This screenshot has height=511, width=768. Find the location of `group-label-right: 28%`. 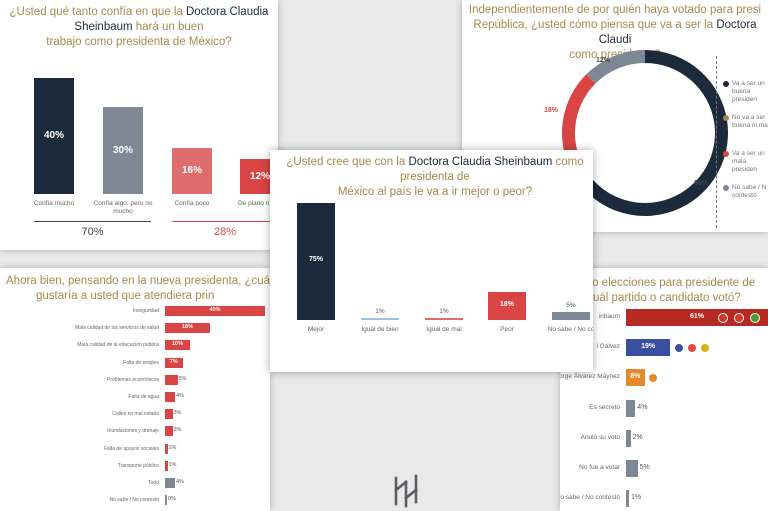

group-label-right: 28% is located at coordinates (225, 232).